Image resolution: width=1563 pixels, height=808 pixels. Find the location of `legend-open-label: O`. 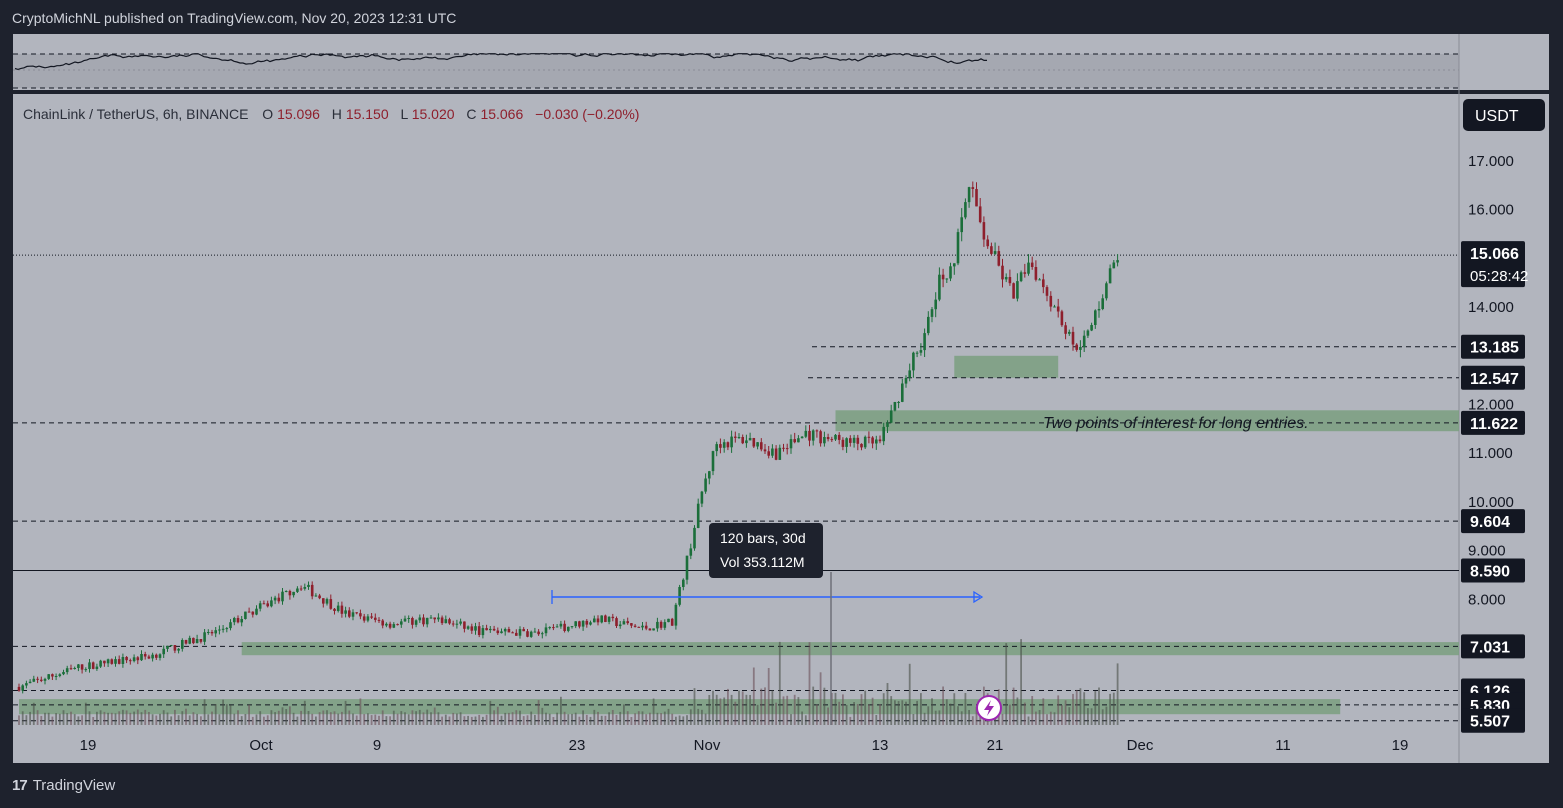

legend-open-label: O is located at coordinates (267, 114).